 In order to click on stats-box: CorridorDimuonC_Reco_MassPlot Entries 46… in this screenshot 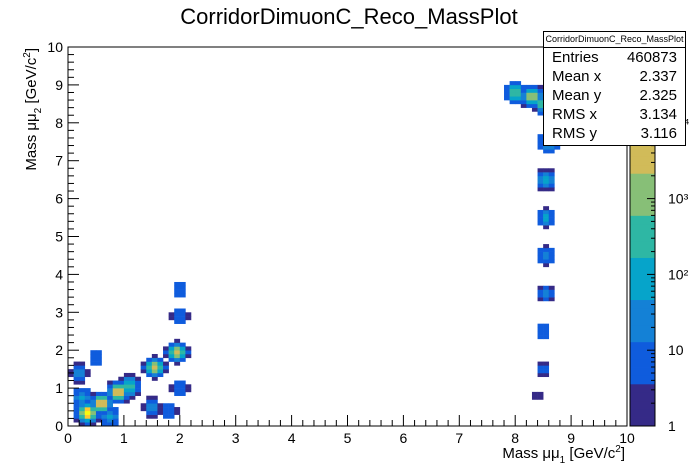, I will do `click(614, 88)`.